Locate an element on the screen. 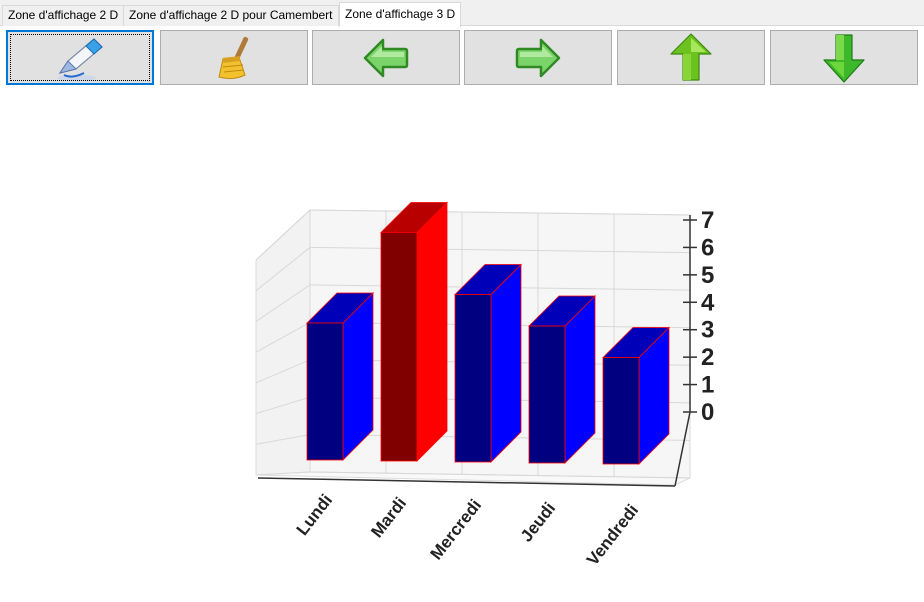 This screenshot has height=602, width=924. bar-mardi is located at coordinates (414, 331).